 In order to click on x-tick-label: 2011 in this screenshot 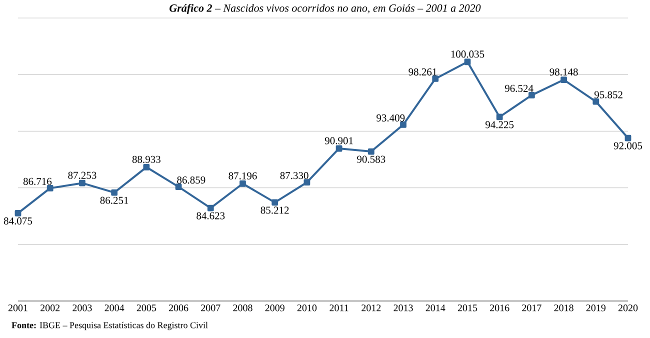, I will do `click(339, 308)`.